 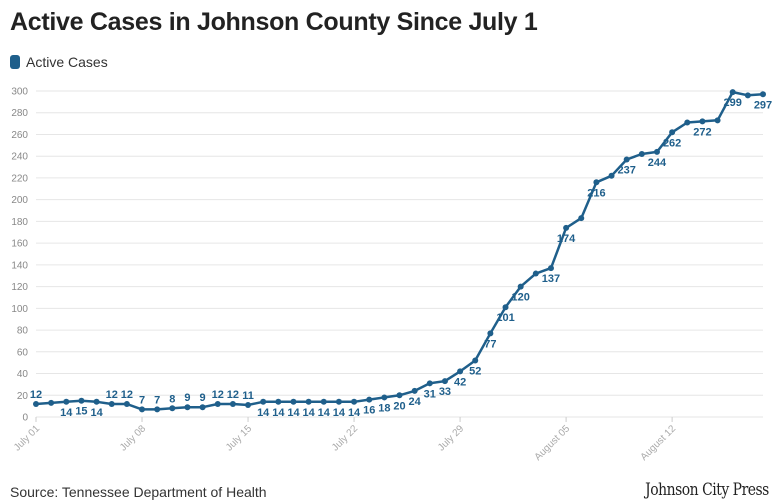 I want to click on data-label: 24, so click(x=415, y=402).